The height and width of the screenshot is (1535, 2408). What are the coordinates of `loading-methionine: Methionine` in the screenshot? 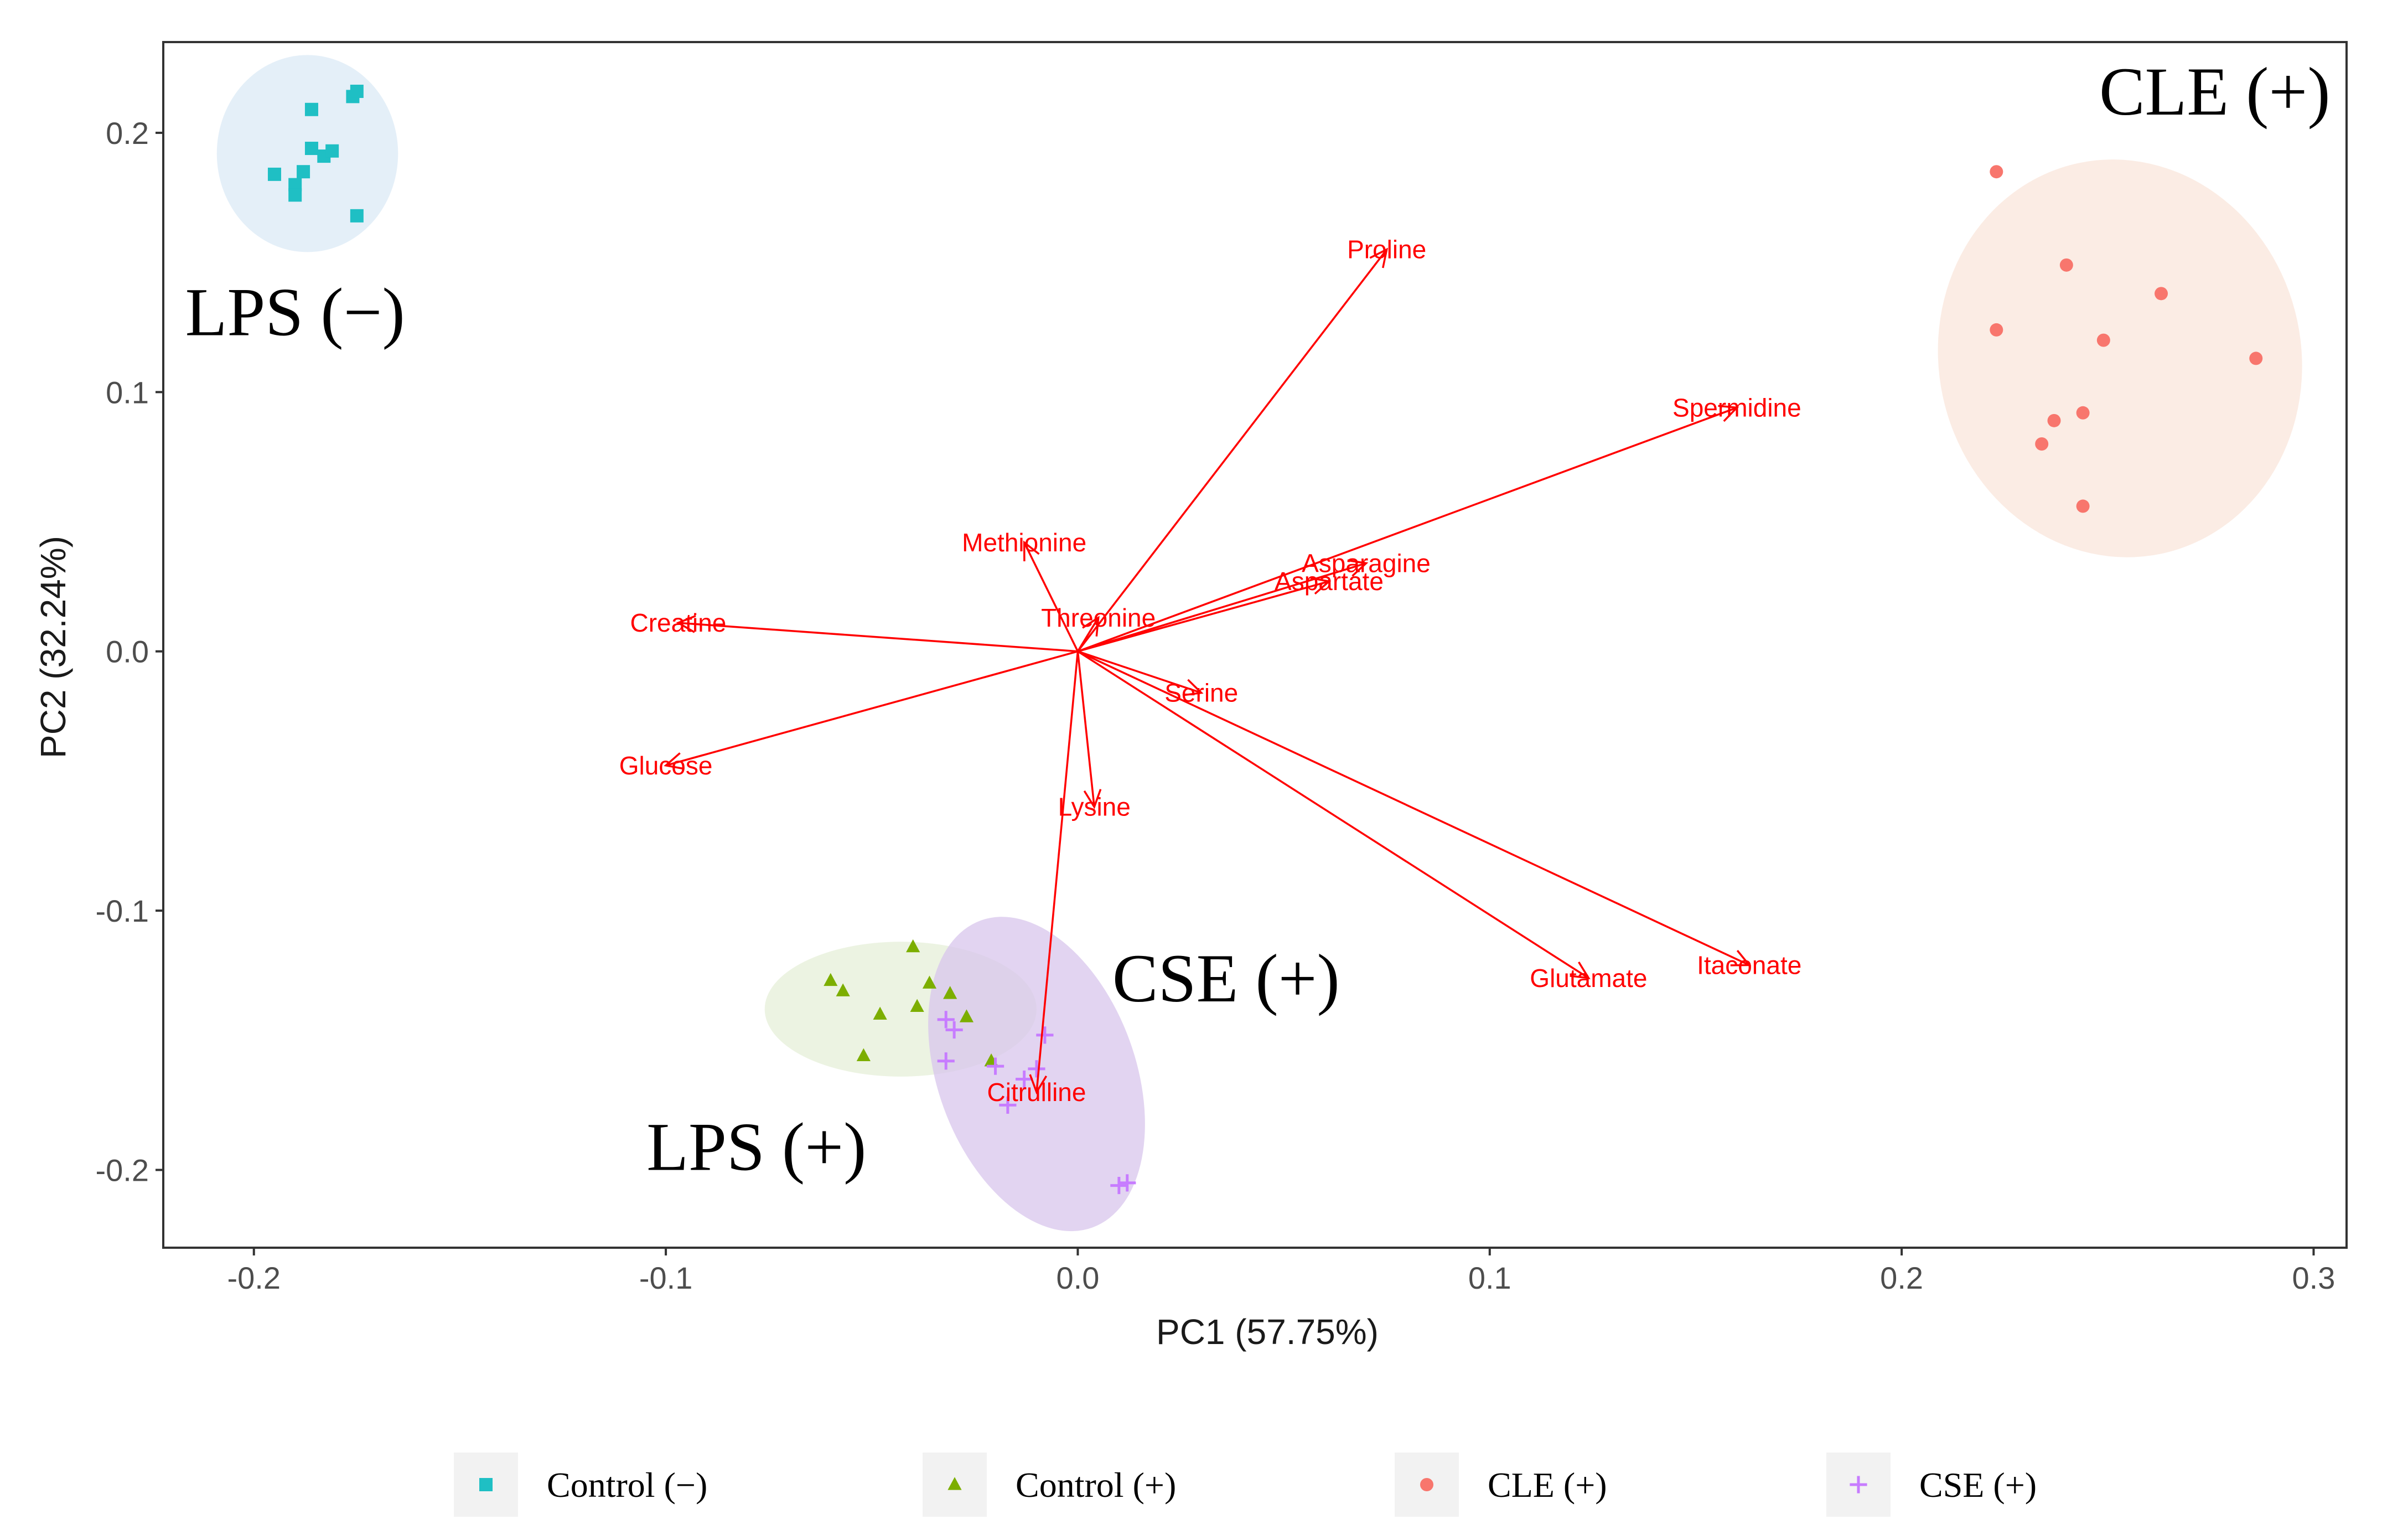 It's located at (1024, 590).